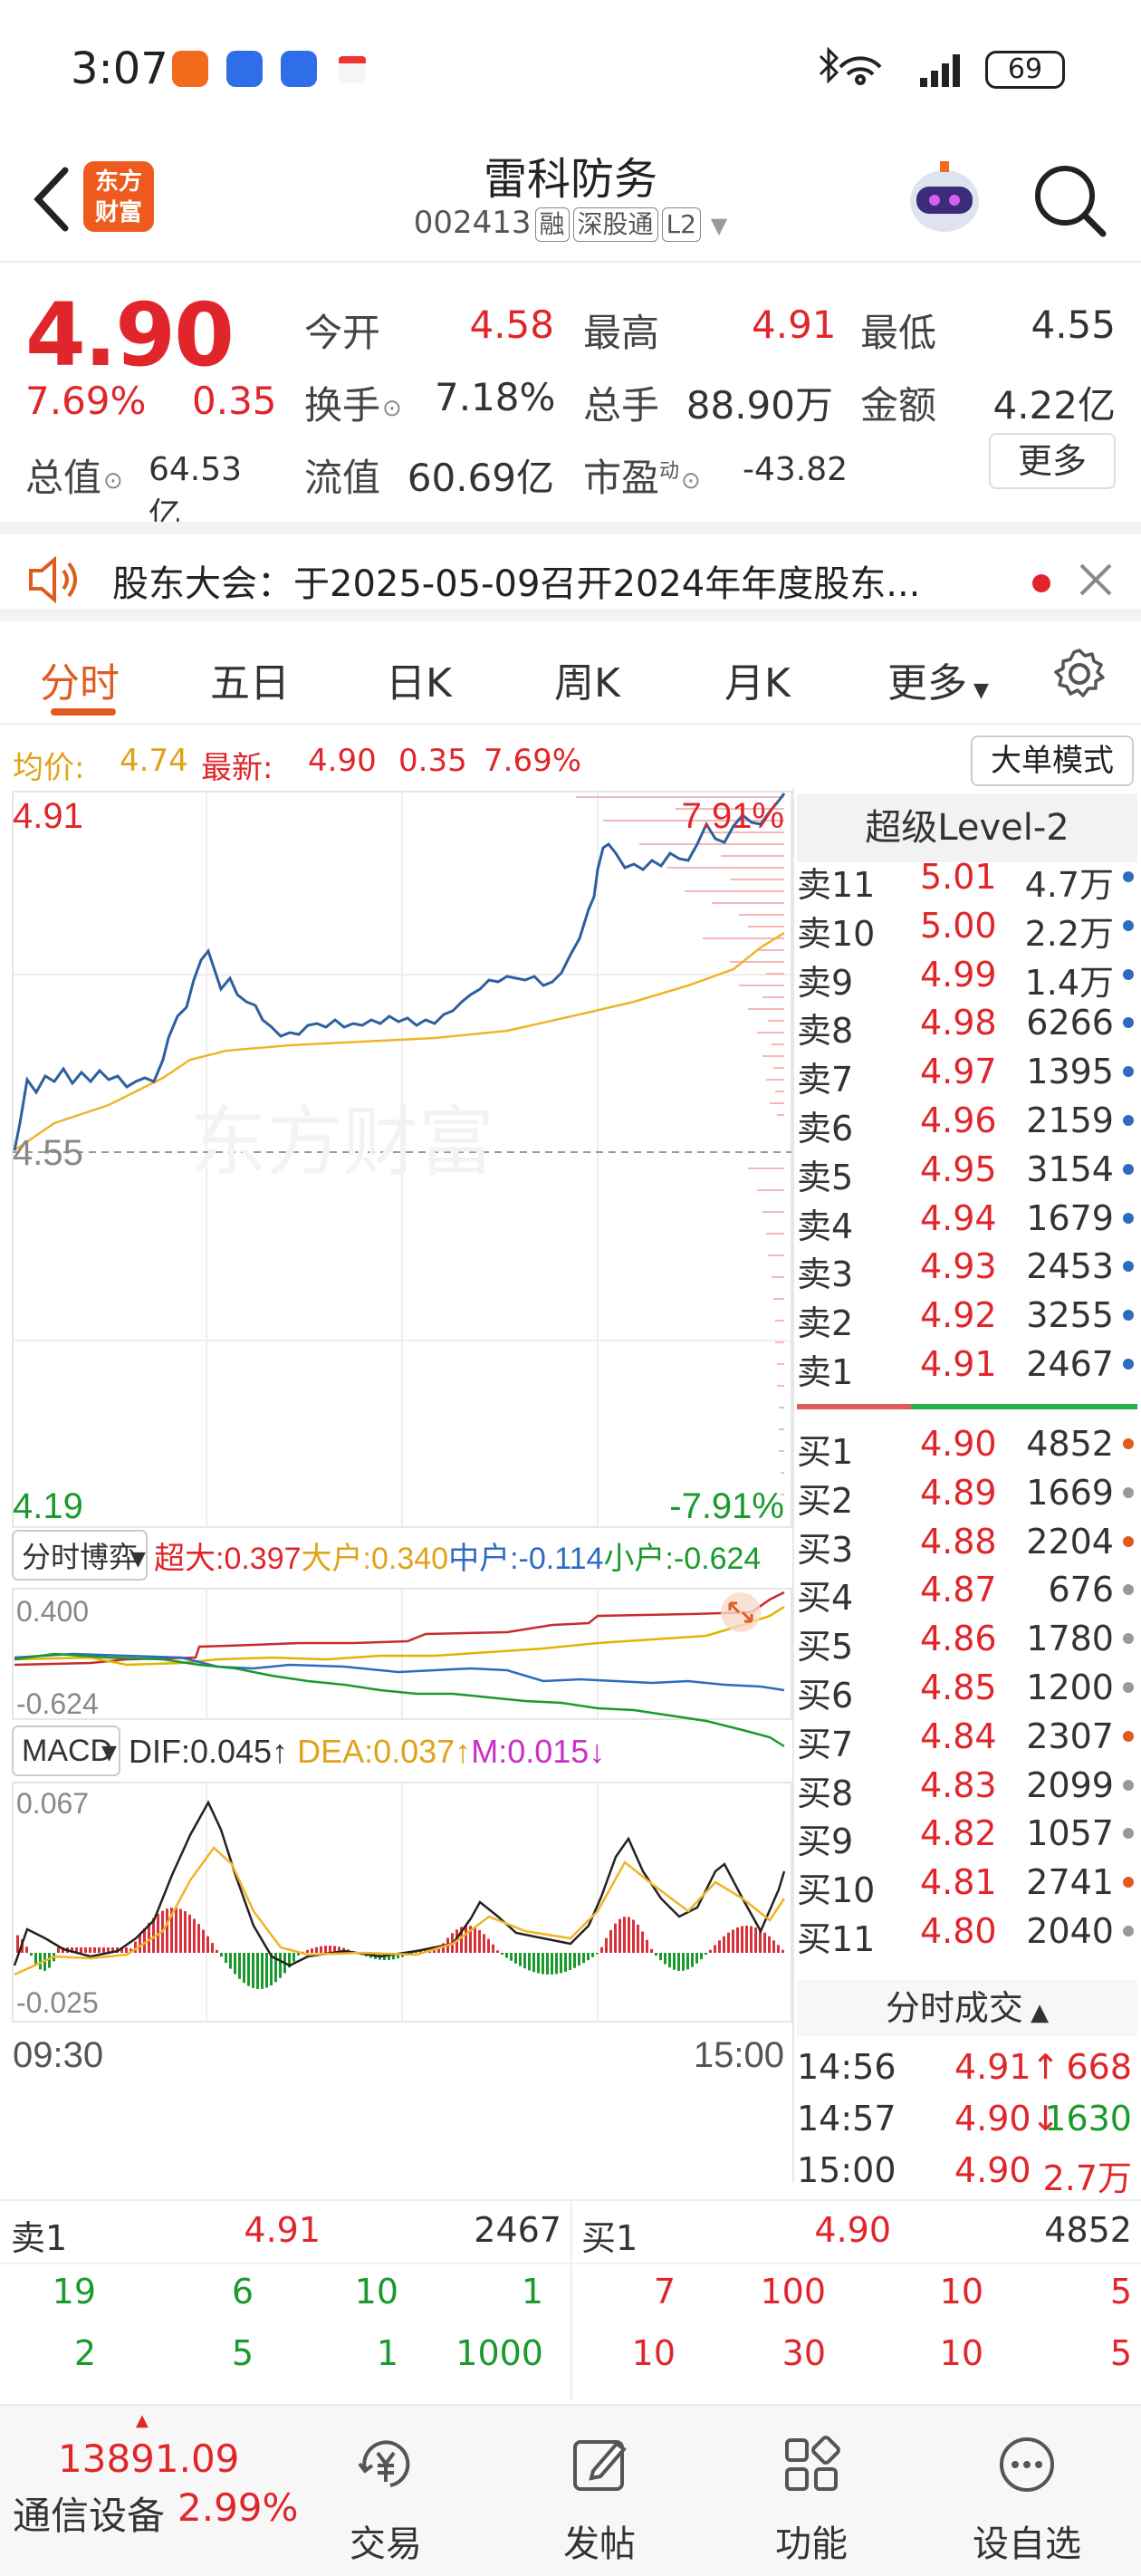 Image resolution: width=1141 pixels, height=2576 pixels. Describe the element at coordinates (1070, 1169) in the screenshot. I see `ask-volume: 3154` at that location.